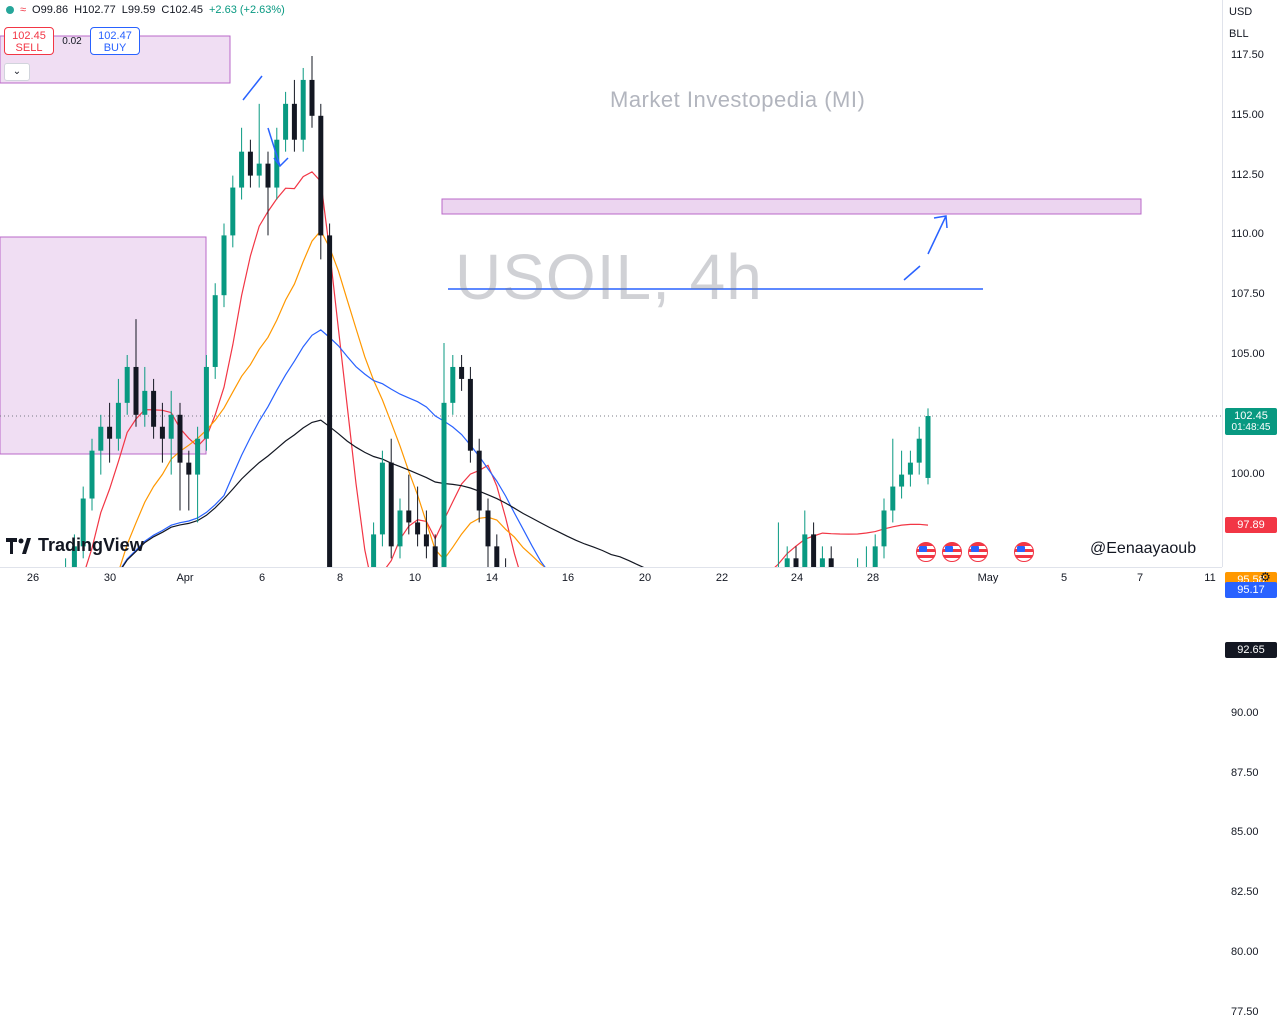 Image resolution: width=1280 pixels, height=1018 pixels. What do you see at coordinates (873, 578) in the screenshot?
I see `time-tick-label: 28` at bounding box center [873, 578].